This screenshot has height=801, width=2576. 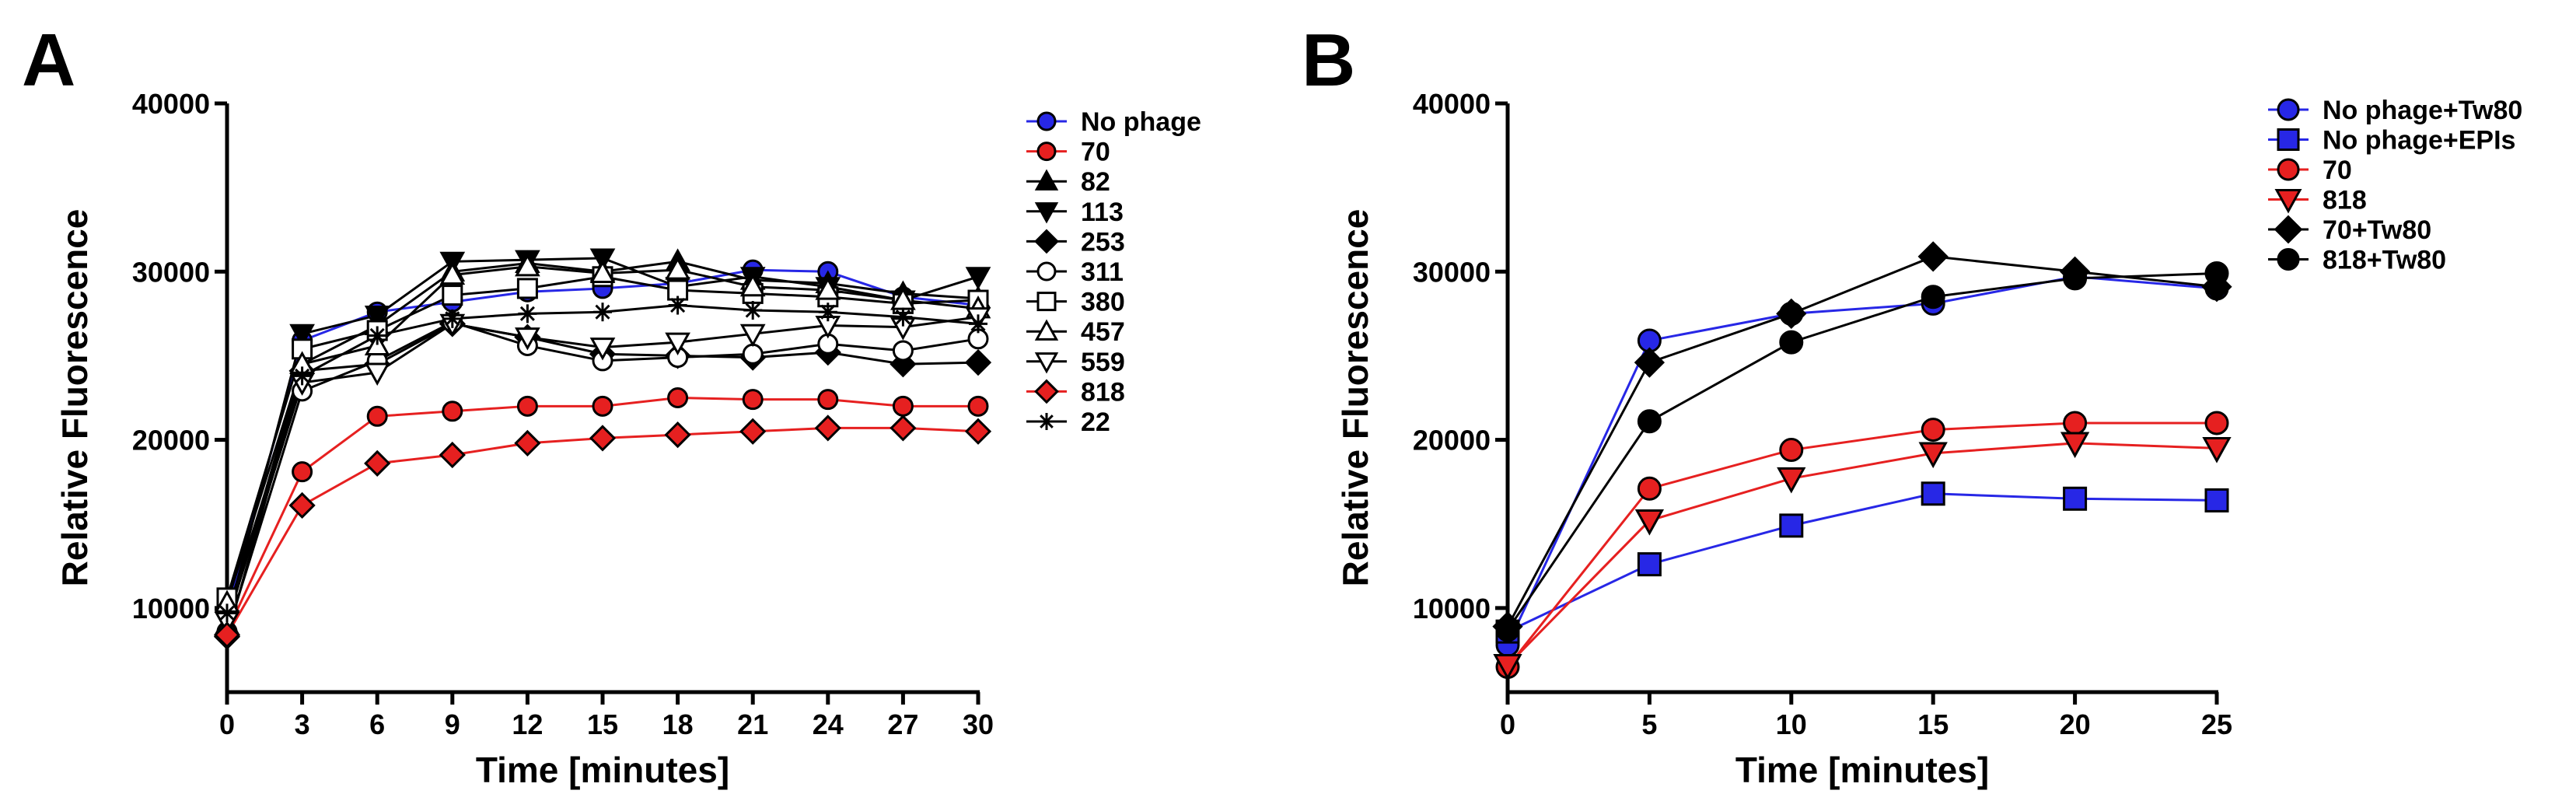 What do you see at coordinates (302, 724) in the screenshot?
I see `chart-a-x-tick-label: 3` at bounding box center [302, 724].